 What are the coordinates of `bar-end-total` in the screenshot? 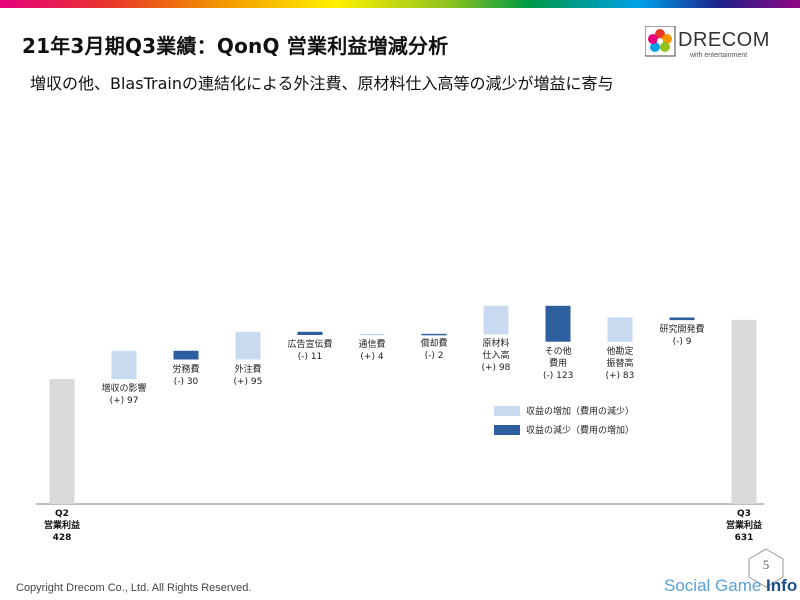 It's located at (744, 411).